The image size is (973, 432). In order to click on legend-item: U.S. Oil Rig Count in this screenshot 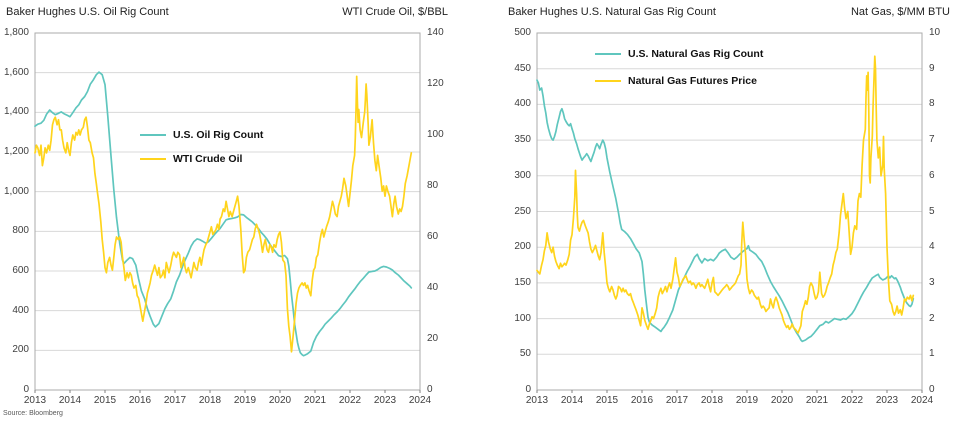, I will do `click(201, 135)`.